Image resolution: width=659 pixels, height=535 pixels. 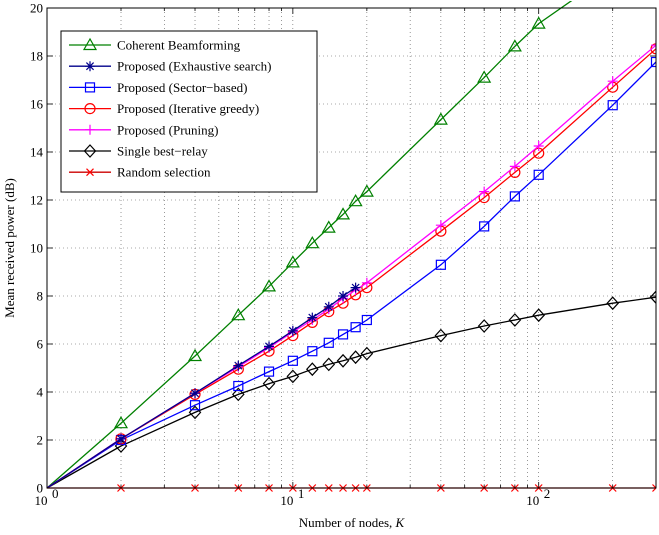 I want to click on legend-item: Random selection, so click(x=140, y=172).